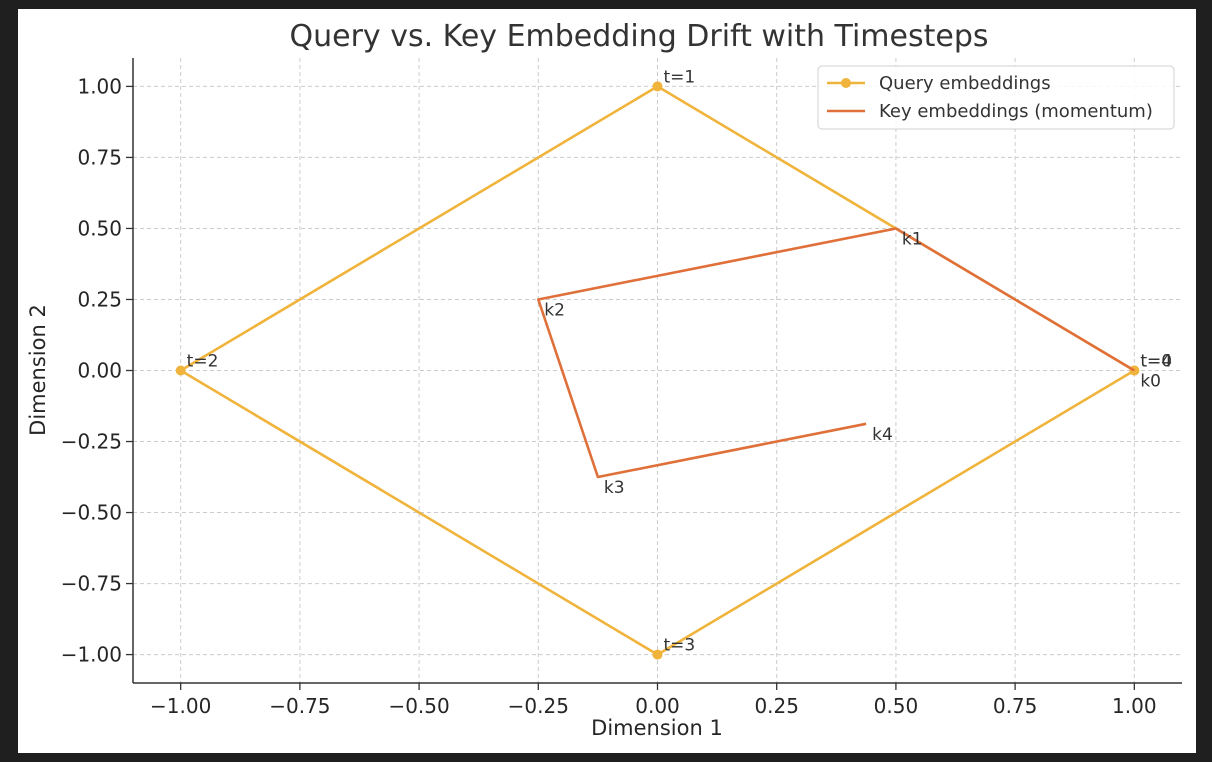 The image size is (1212, 762). Describe the element at coordinates (1016, 111) in the screenshot. I see `legend-label: Key embeddings (momentum)` at that location.